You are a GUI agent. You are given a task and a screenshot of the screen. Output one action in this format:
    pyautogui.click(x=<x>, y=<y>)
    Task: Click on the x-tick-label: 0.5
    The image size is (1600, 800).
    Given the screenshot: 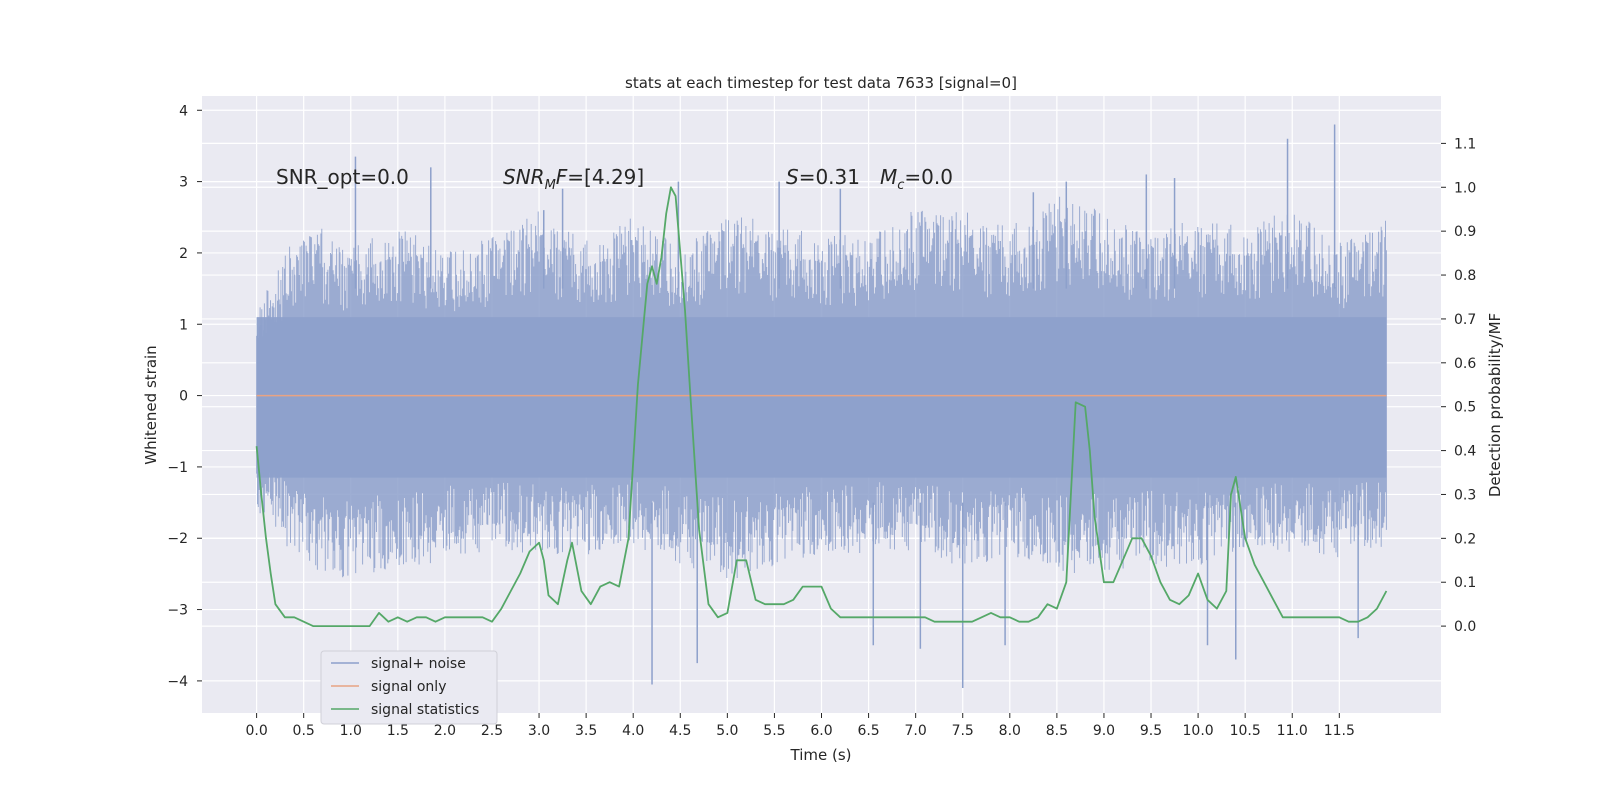 What is the action you would take?
    pyautogui.click(x=304, y=731)
    